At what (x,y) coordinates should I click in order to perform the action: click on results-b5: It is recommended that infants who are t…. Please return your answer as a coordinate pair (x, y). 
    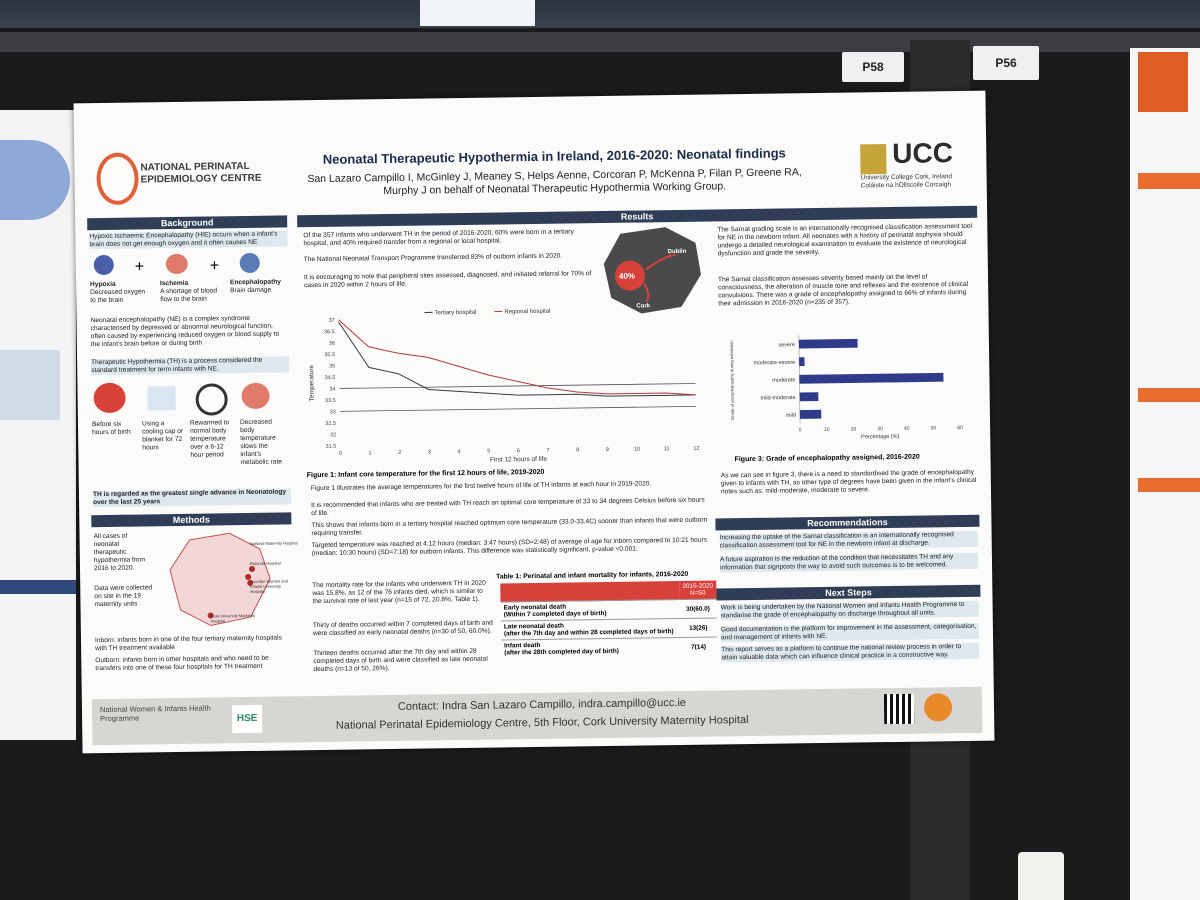
    Looking at the image, I should click on (508, 507).